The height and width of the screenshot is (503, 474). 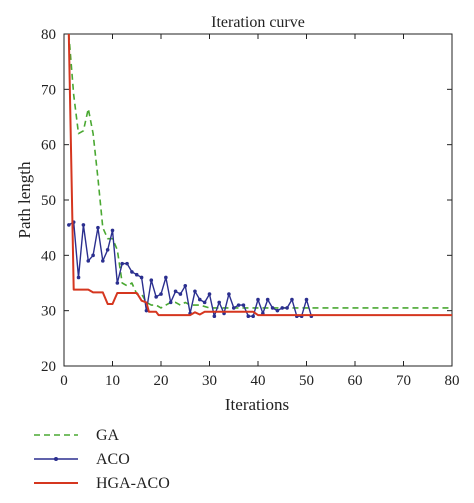 What do you see at coordinates (48, 256) in the screenshot?
I see `y-tick-label: 40` at bounding box center [48, 256].